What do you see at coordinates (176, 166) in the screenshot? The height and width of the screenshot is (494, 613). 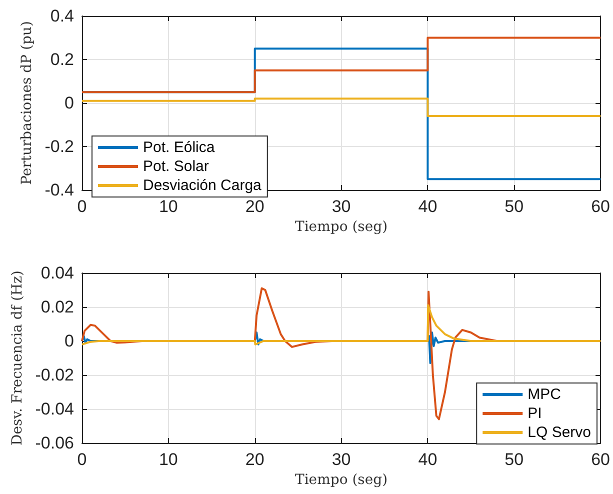 I see `legend-label: Pot. Solar` at bounding box center [176, 166].